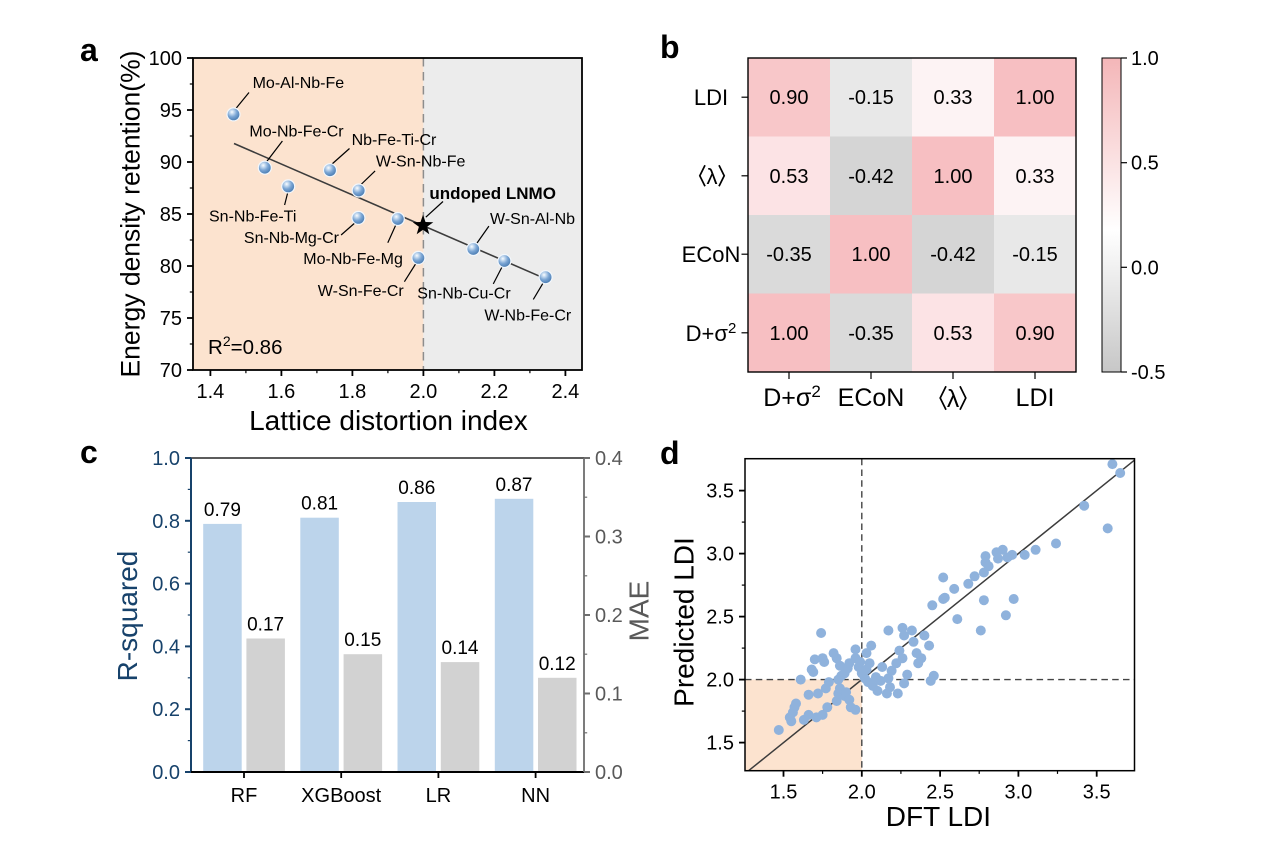  Describe the element at coordinates (460, 648) in the screenshot. I see `svg-text: 0.14` at that location.